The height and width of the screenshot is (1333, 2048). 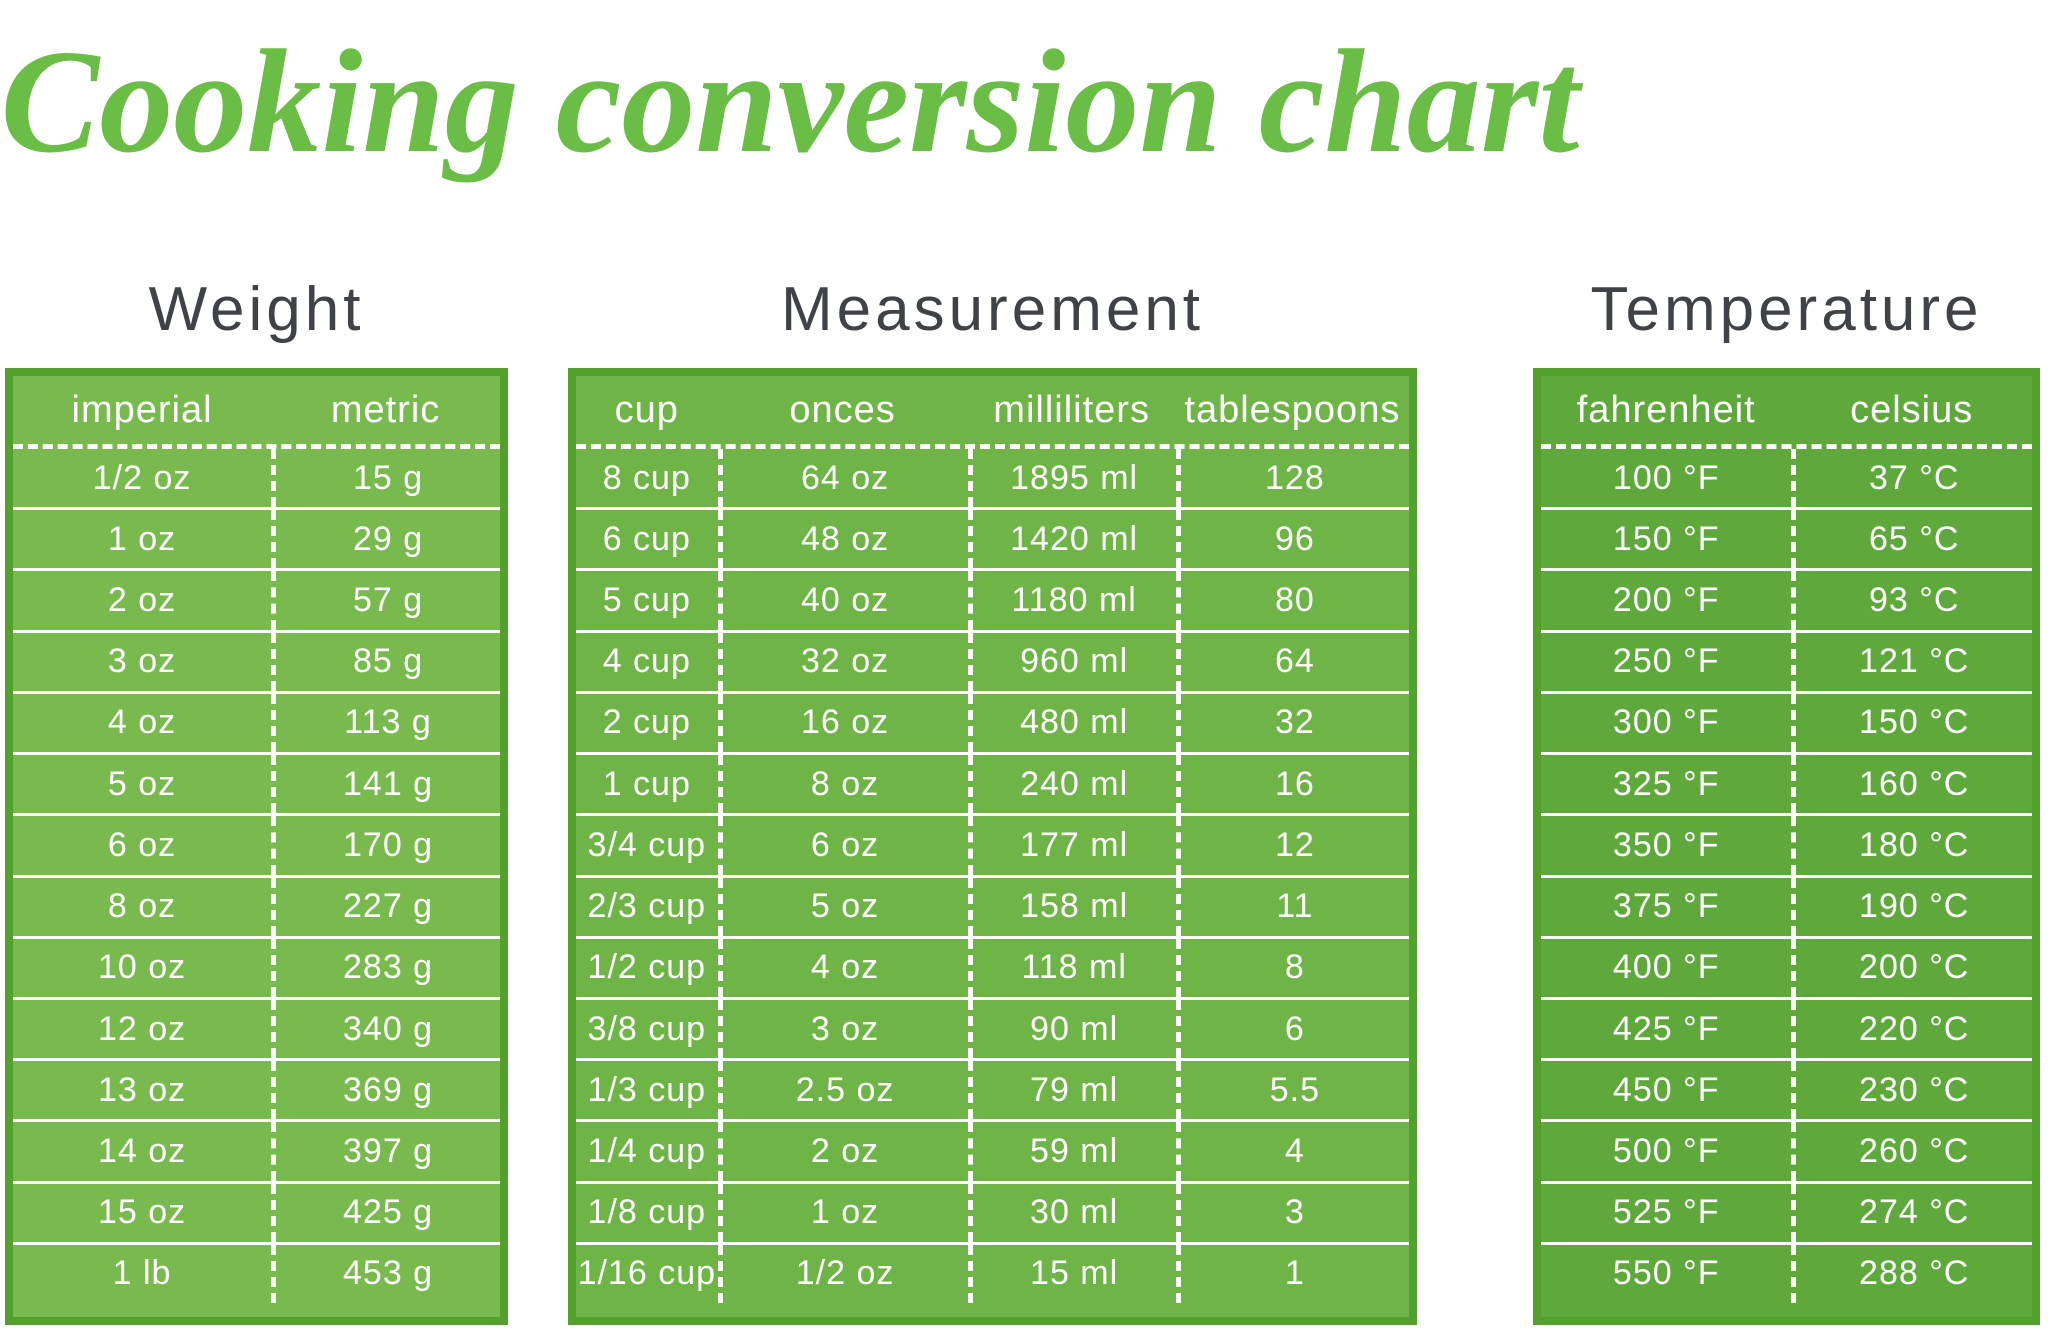 I want to click on table-row: 5 cup 40 oz 1180 ml 80, so click(x=992, y=599).